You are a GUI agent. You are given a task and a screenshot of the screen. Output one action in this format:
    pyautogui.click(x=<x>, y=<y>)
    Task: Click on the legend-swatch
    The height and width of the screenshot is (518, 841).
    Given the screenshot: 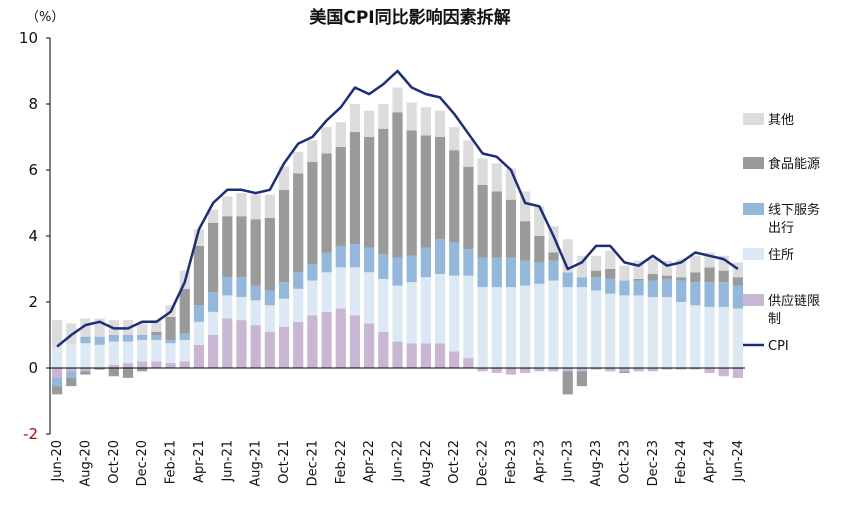 What is the action you would take?
    pyautogui.click(x=753, y=300)
    